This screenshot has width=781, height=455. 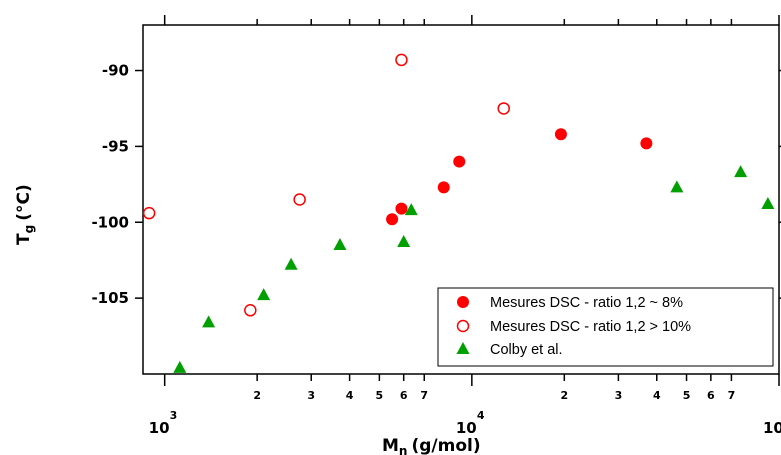 What do you see at coordinates (110, 298) in the screenshot?
I see `y-tick-label: -105` at bounding box center [110, 298].